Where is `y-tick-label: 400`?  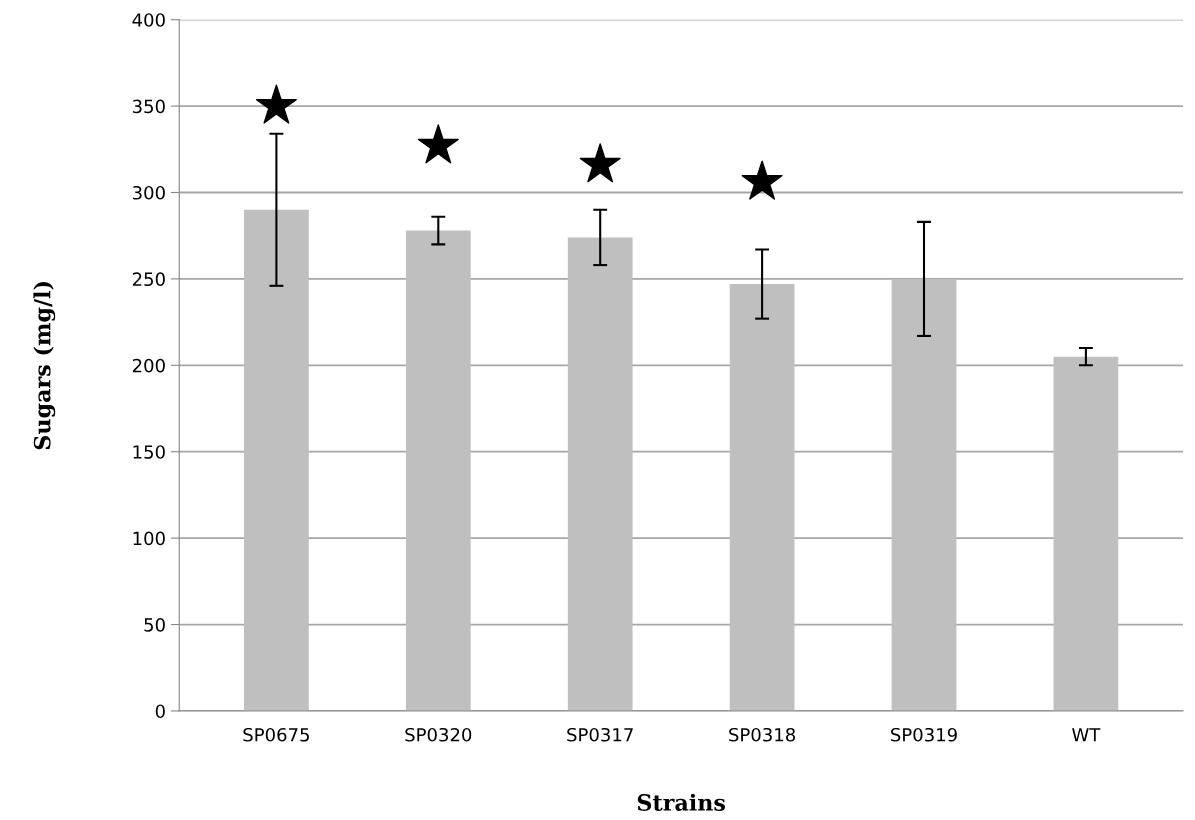
y-tick-label: 400 is located at coordinates (148, 20).